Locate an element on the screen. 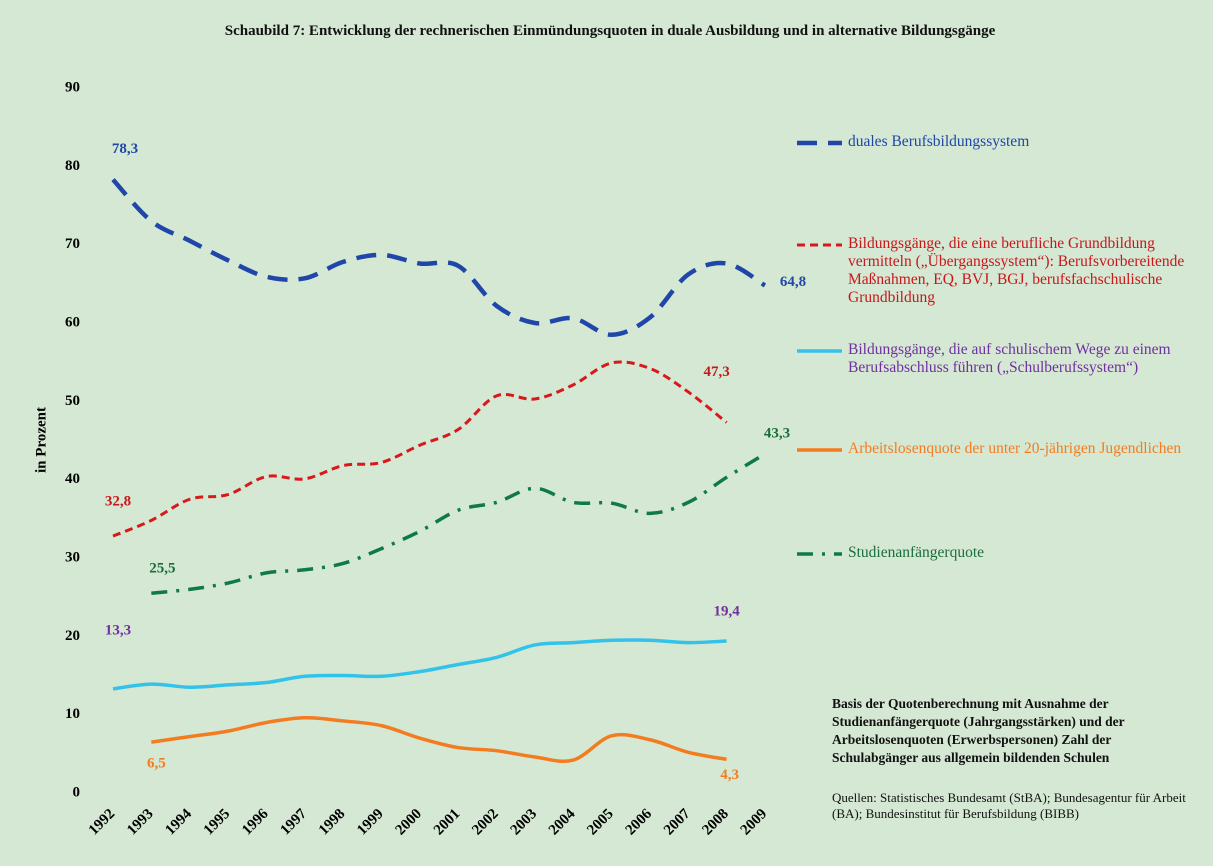 This screenshot has width=1213, height=866. y-tick-label: 20 is located at coordinates (72, 636).